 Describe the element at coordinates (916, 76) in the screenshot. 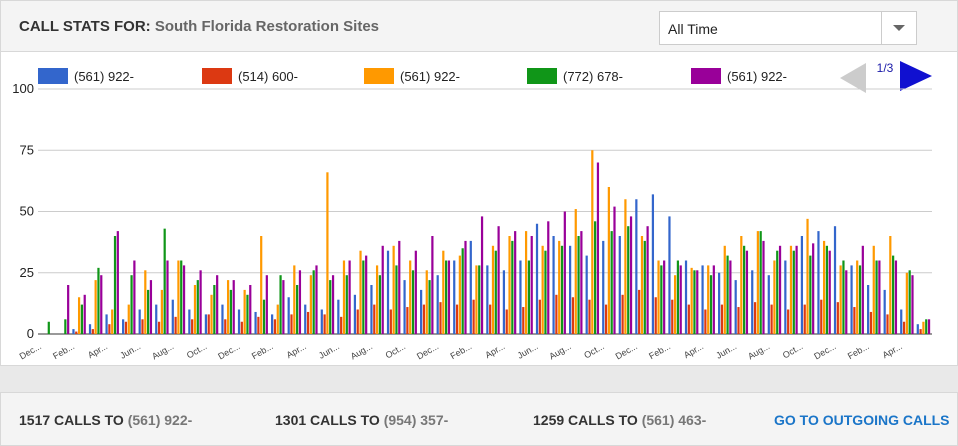

I see `next-page` at that location.